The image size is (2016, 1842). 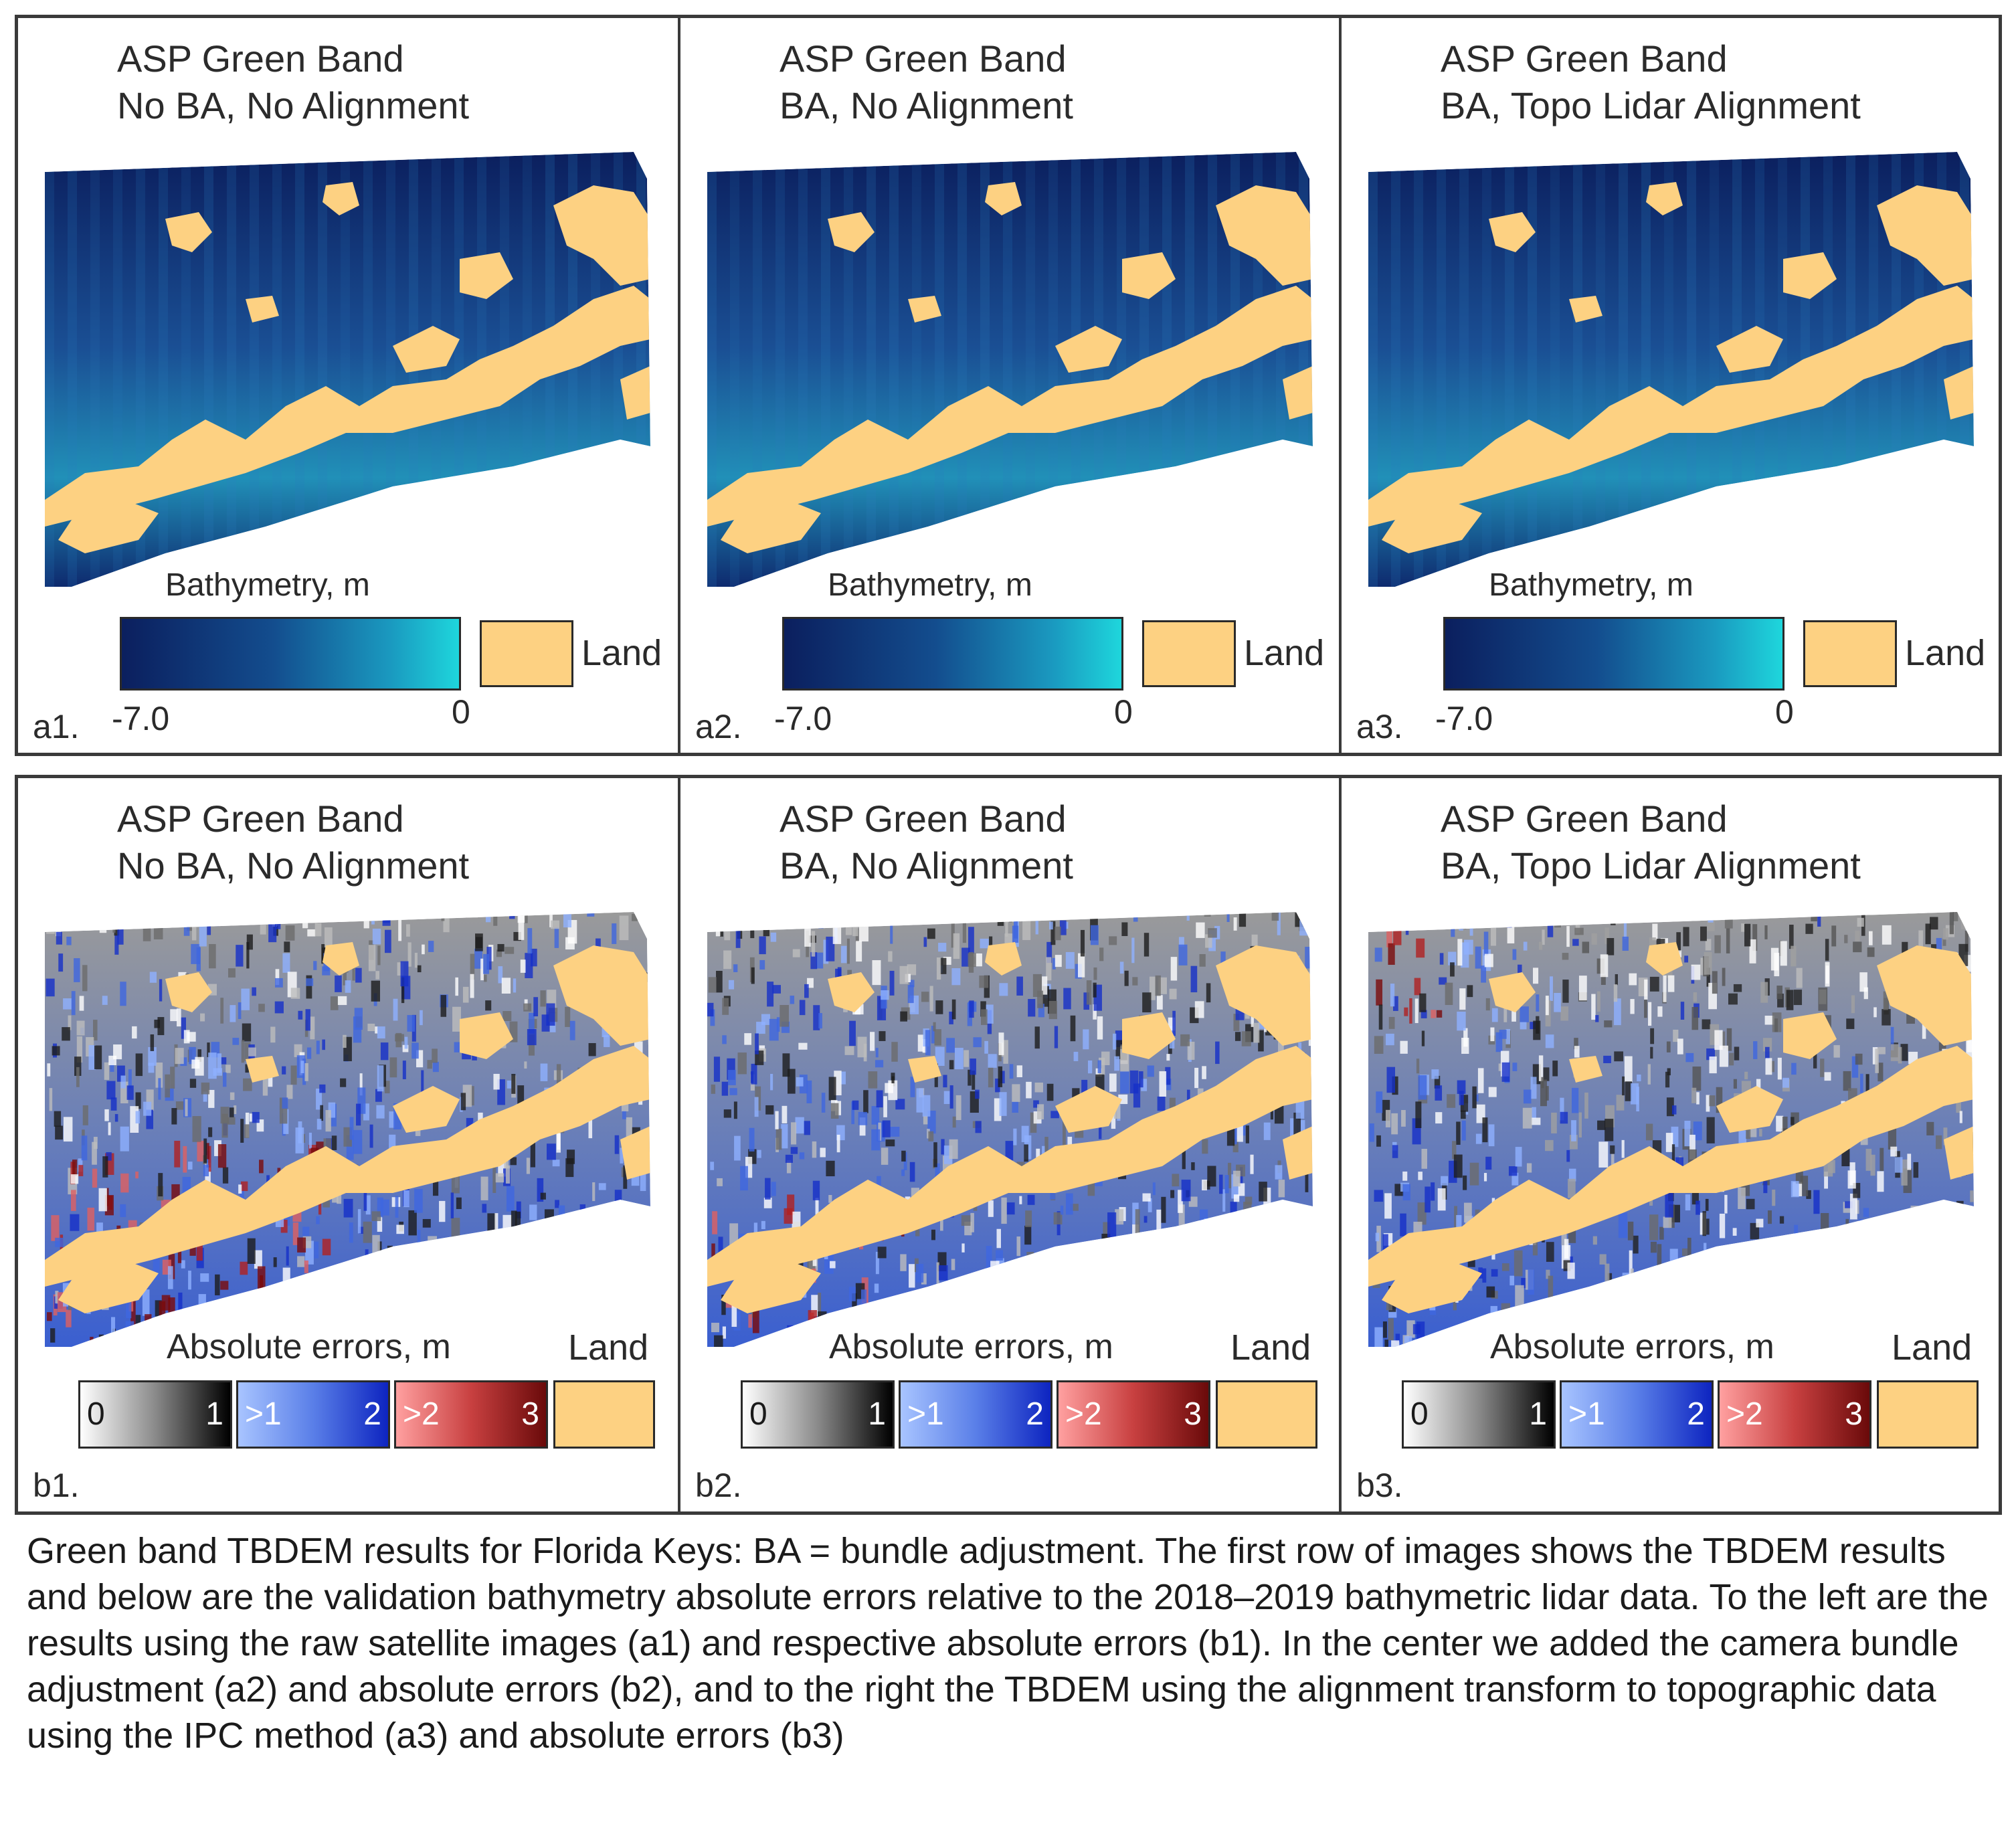 I want to click on panel-label: b2., so click(x=718, y=1485).